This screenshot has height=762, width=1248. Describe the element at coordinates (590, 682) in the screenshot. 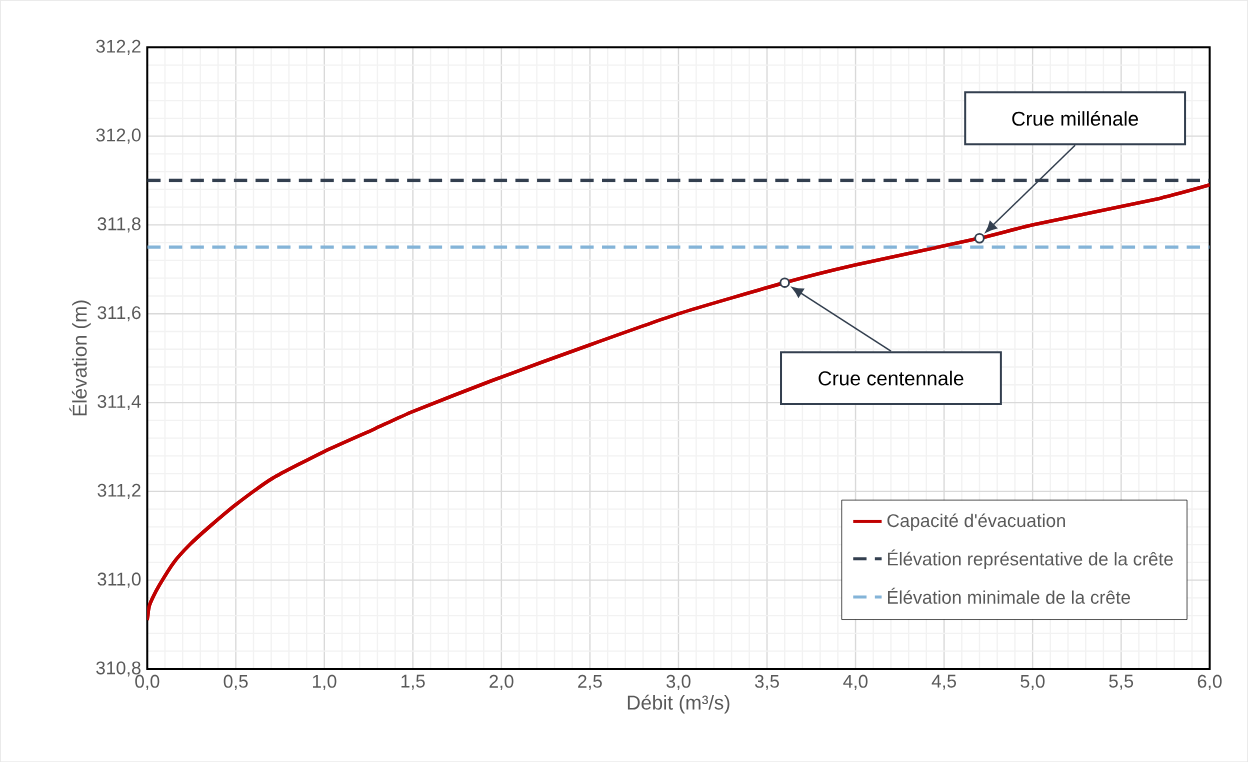

I see `x-tick-label: 2,5` at that location.